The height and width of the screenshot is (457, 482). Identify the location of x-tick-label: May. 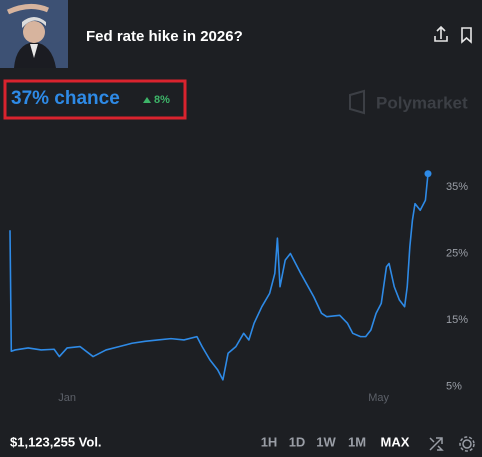
(378, 398).